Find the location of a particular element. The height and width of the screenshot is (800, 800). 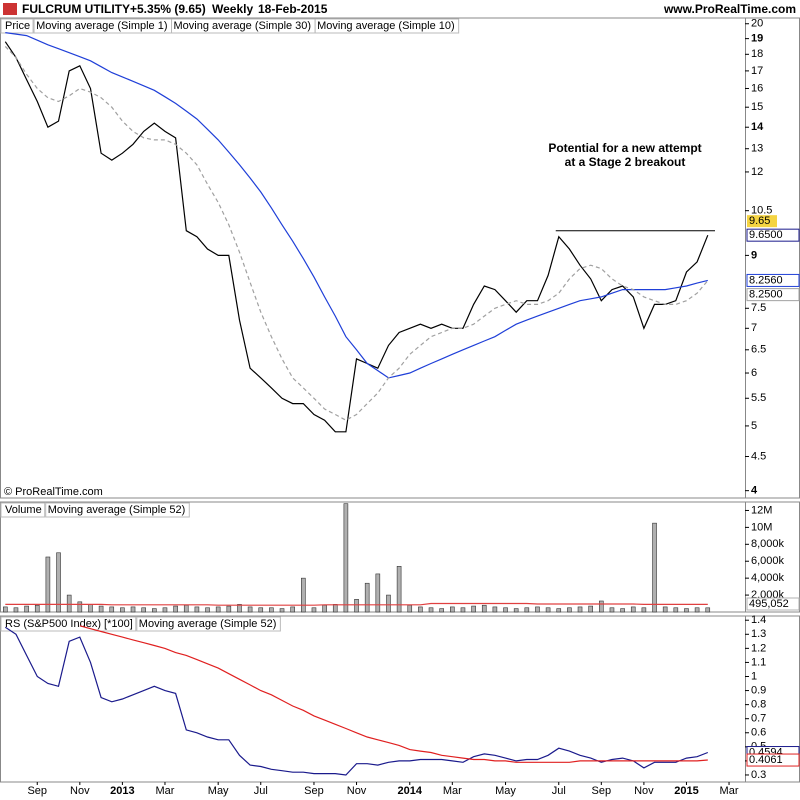

value-label: 8.2500 is located at coordinates (766, 295).